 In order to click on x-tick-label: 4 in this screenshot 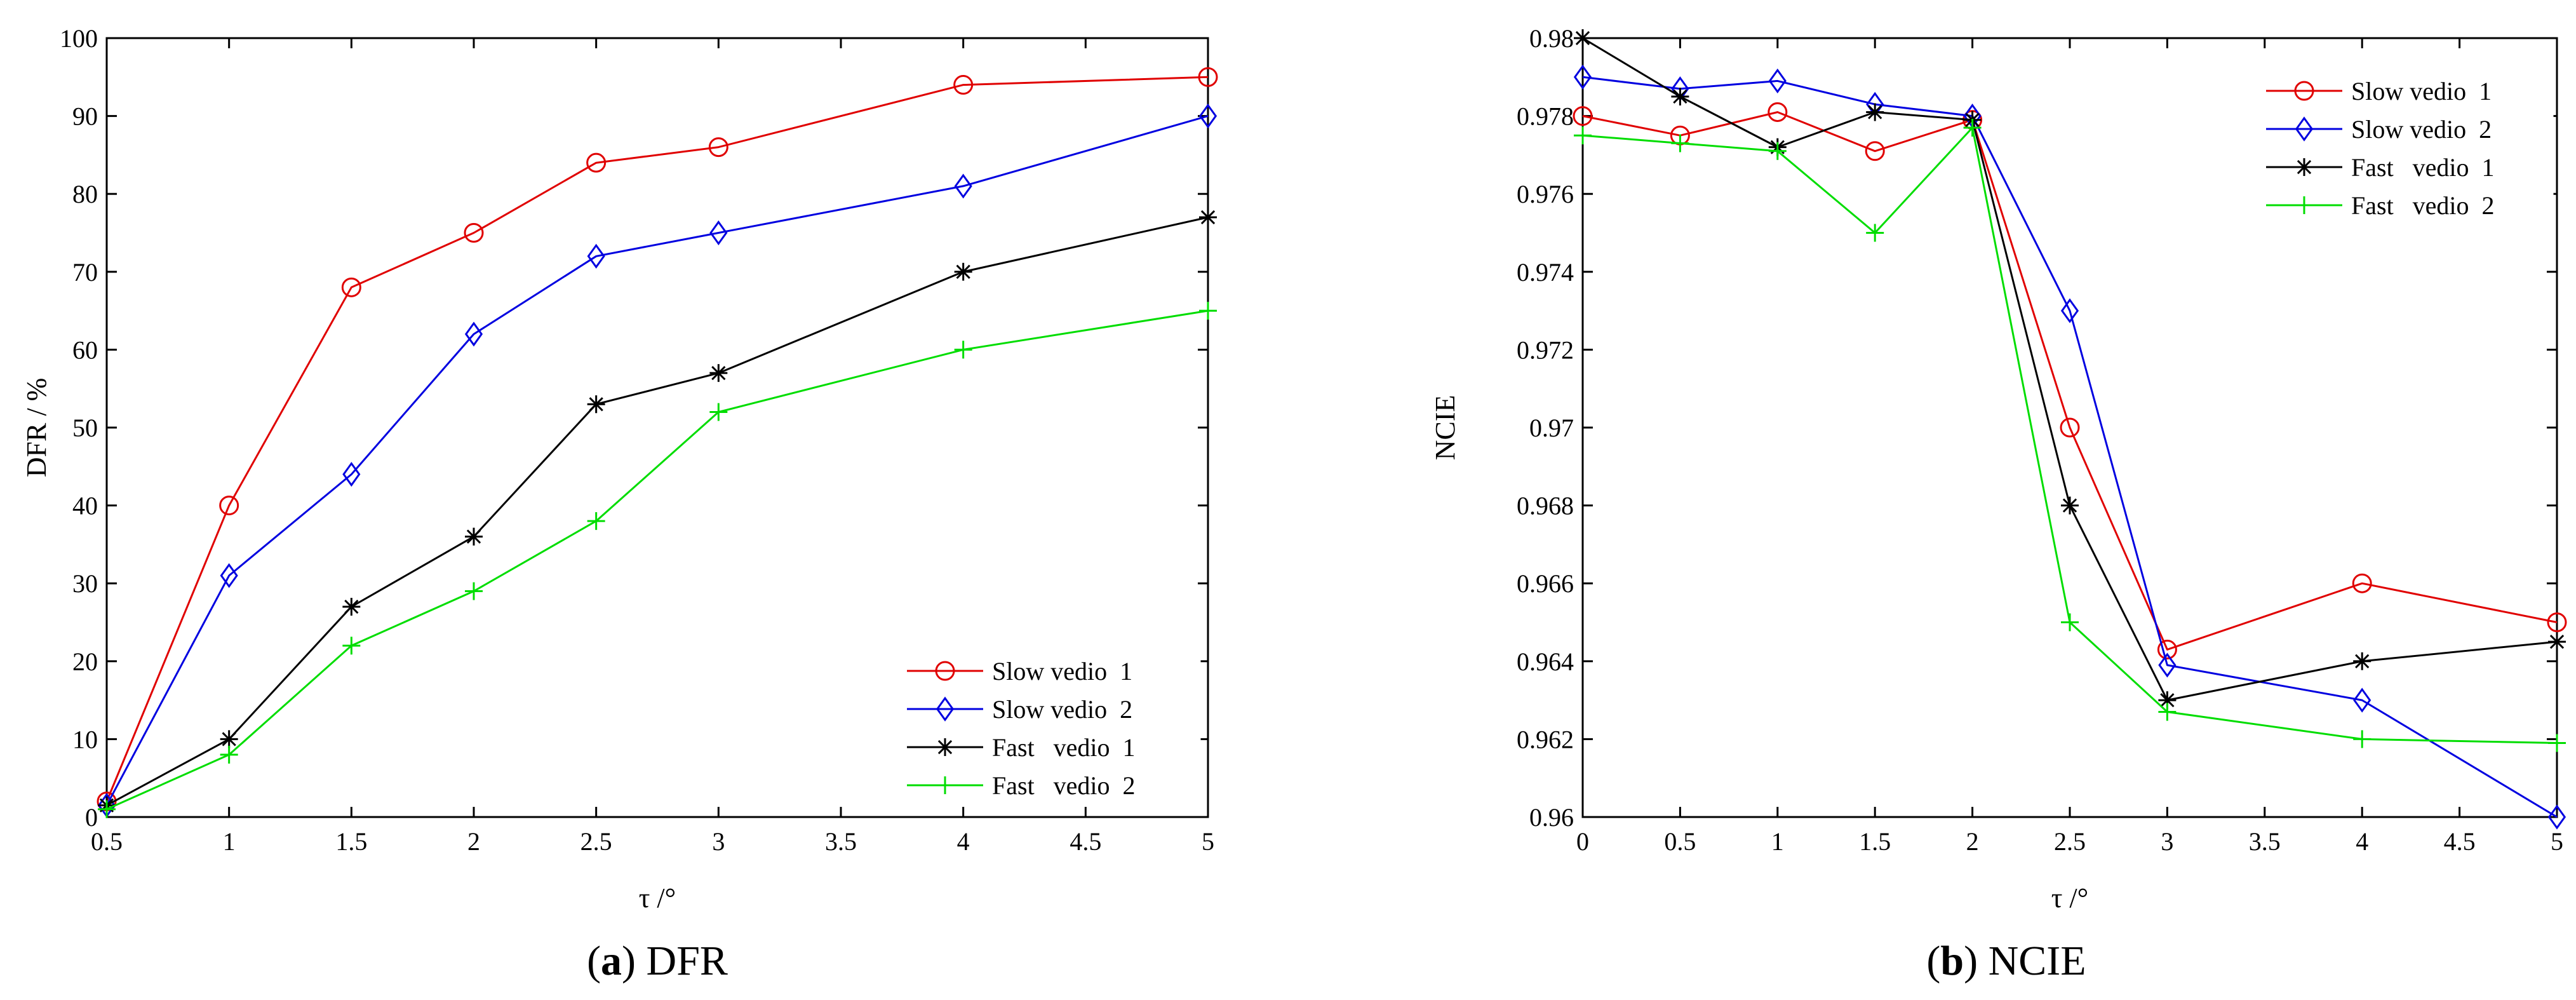, I will do `click(2362, 841)`.